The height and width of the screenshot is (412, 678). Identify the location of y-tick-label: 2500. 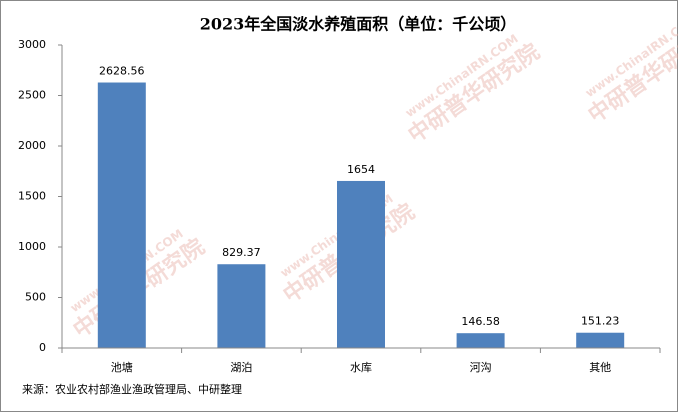
(32, 95).